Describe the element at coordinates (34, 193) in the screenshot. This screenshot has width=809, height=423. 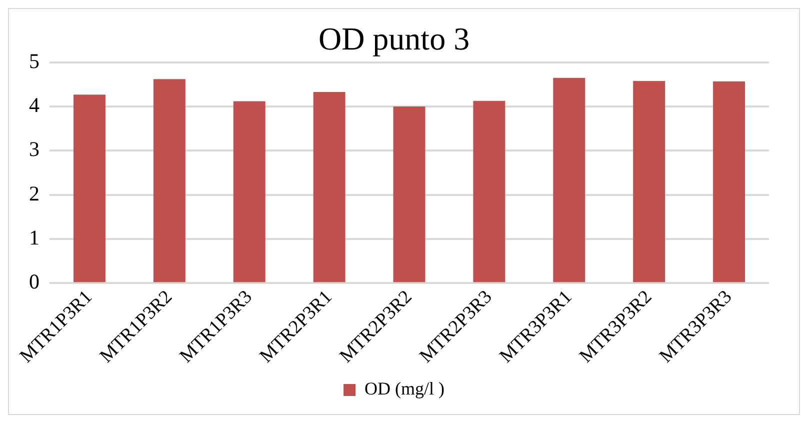
I see `y-tick-label: 2` at that location.